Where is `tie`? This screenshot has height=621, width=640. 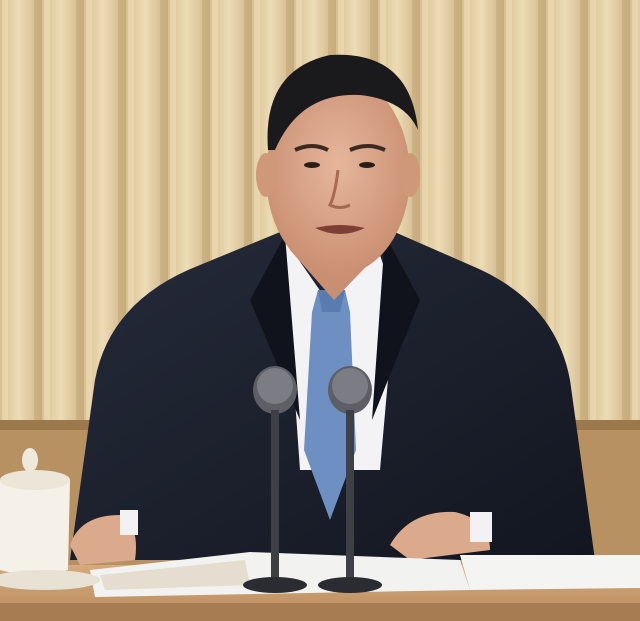
tie is located at coordinates (330, 405).